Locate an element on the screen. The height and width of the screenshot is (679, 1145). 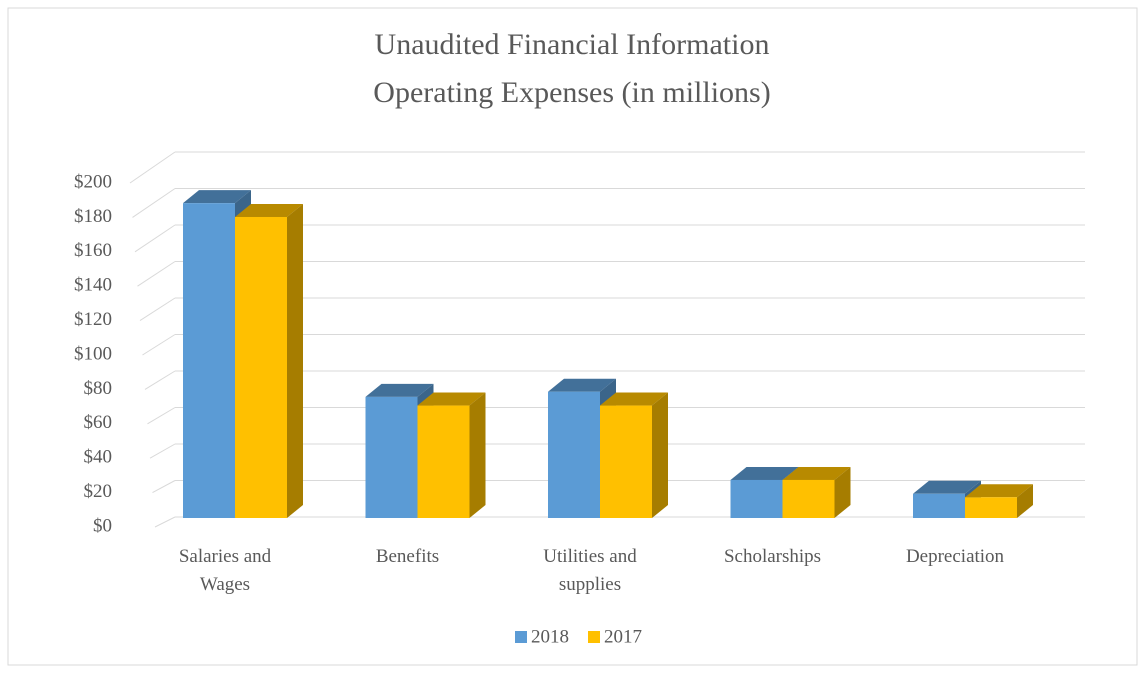
x-tick-label: Utilities and supplies is located at coordinates (590, 570).